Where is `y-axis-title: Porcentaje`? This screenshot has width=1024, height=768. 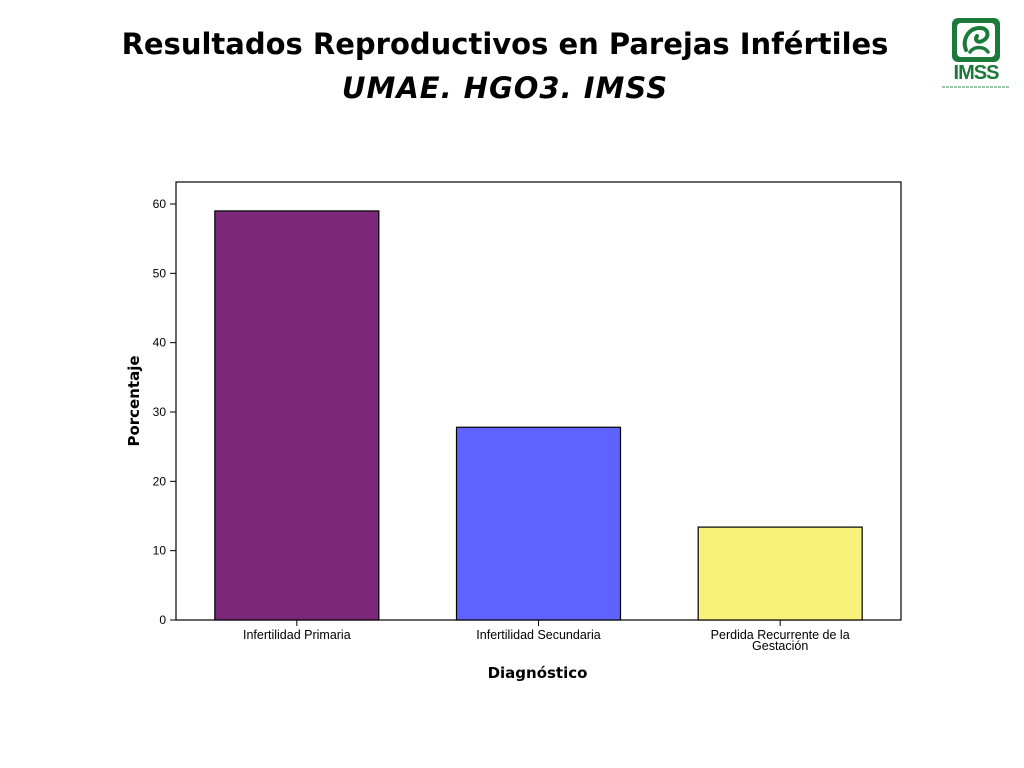 y-axis-title: Porcentaje is located at coordinates (134, 400).